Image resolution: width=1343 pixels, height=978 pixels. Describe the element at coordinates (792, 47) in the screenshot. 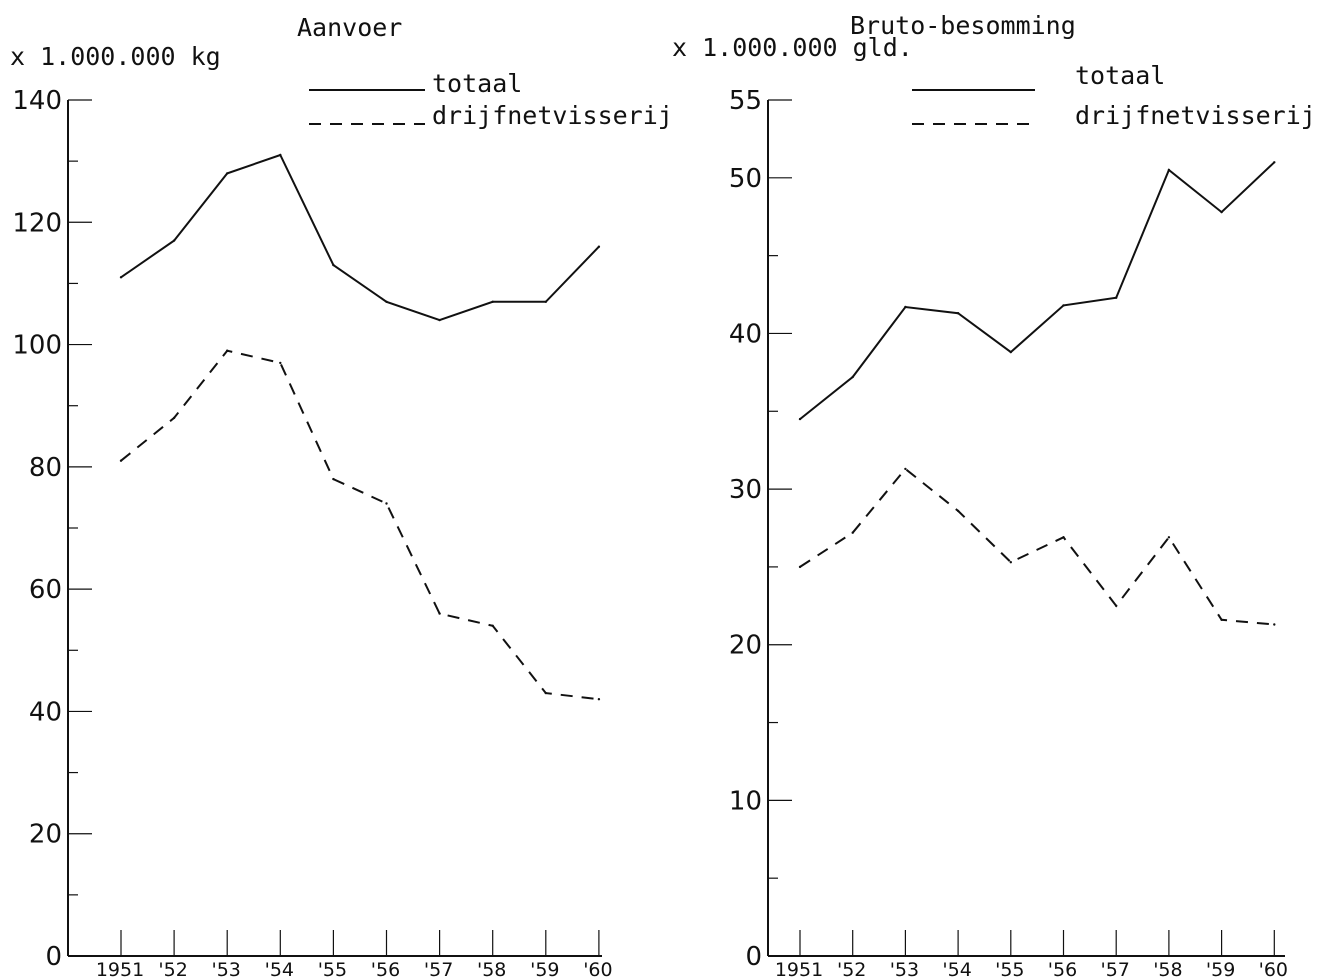

I see `y-axis-label: x 1.000.000 gld.` at that location.